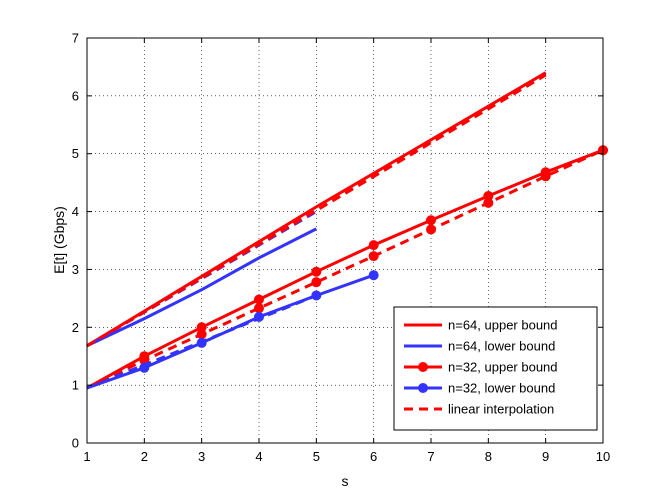  I want to click on x-axis-label: s, so click(345, 481).